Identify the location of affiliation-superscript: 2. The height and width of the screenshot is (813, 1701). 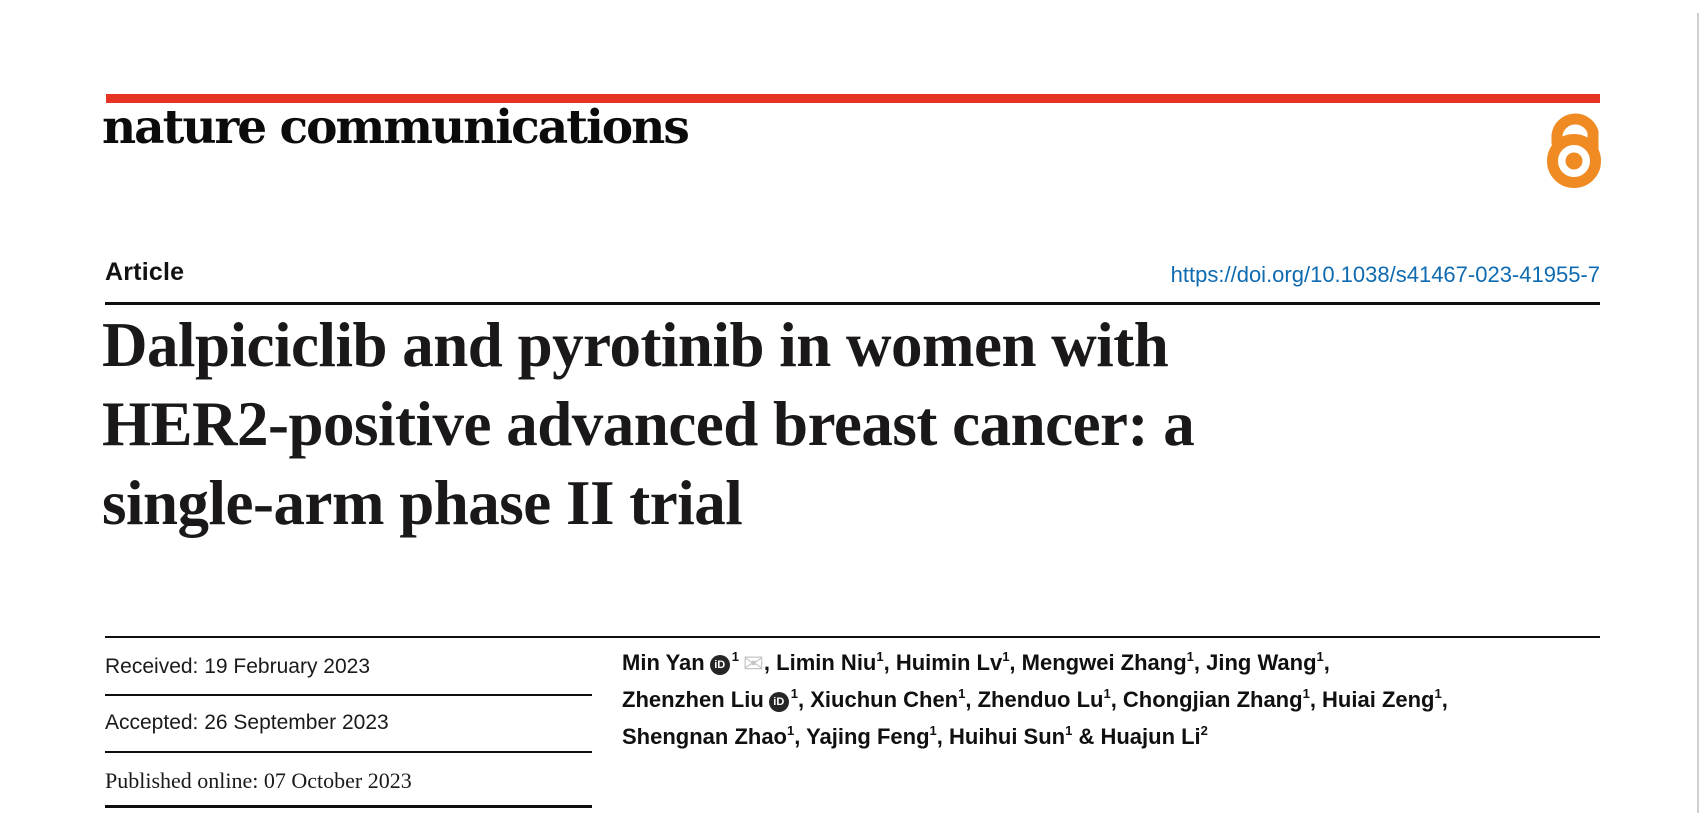
(1204, 730).